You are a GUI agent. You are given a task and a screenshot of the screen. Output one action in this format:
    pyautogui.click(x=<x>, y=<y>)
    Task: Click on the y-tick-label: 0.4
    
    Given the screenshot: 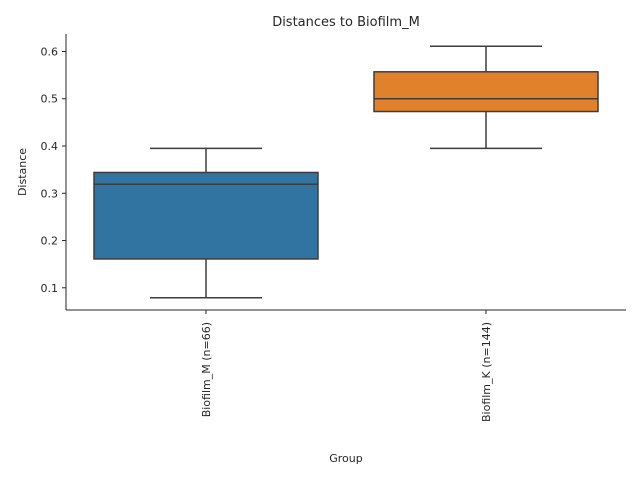 What is the action you would take?
    pyautogui.click(x=50, y=146)
    